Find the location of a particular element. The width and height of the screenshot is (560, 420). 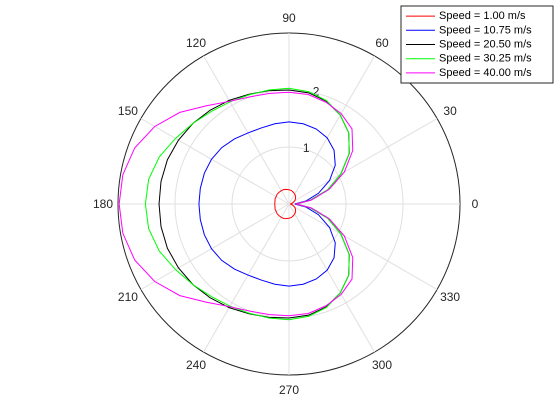

angle-tick-label-60: 60 is located at coordinates (382, 43).